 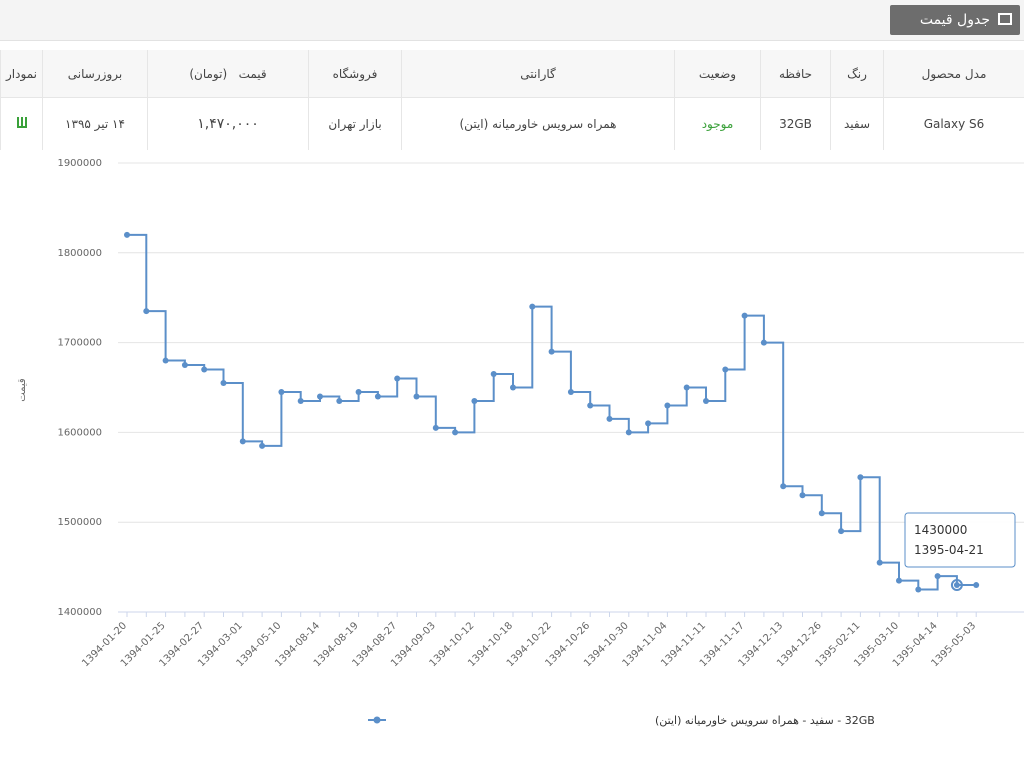 I want to click on cell: 32GB, so click(x=795, y=123).